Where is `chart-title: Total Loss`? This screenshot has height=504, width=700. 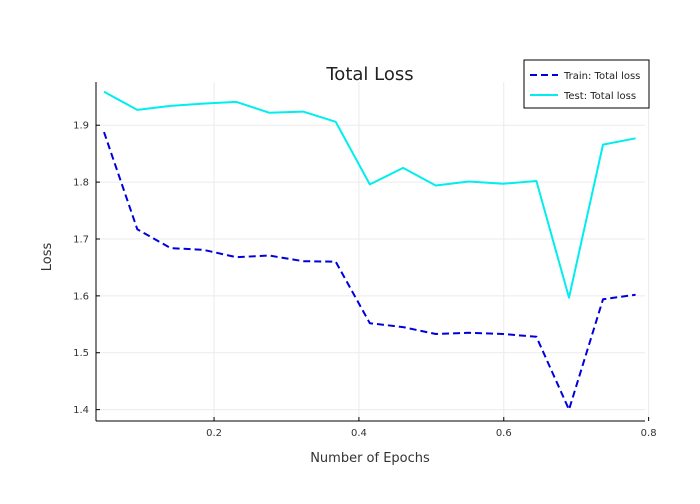 chart-title: Total Loss is located at coordinates (369, 74).